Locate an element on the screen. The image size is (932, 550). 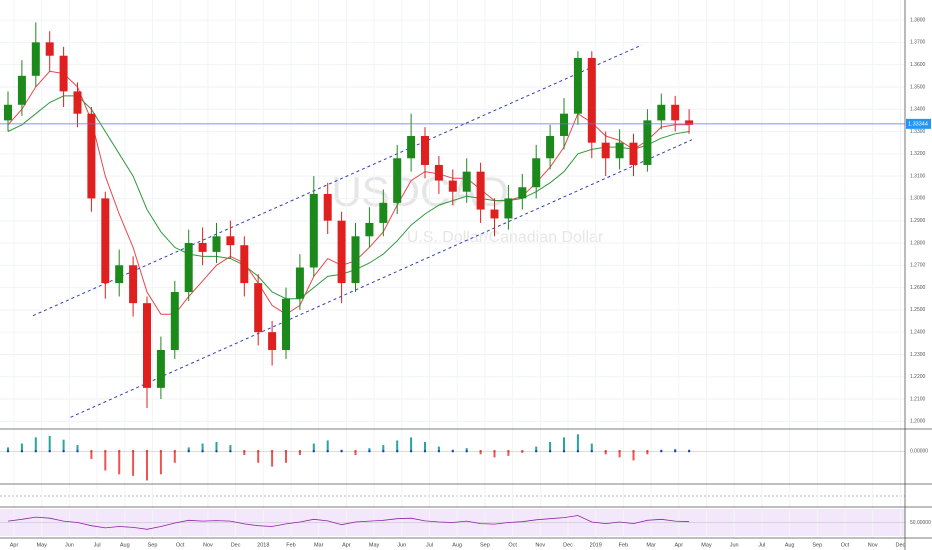
x-tick-label: Apr is located at coordinates (679, 545).